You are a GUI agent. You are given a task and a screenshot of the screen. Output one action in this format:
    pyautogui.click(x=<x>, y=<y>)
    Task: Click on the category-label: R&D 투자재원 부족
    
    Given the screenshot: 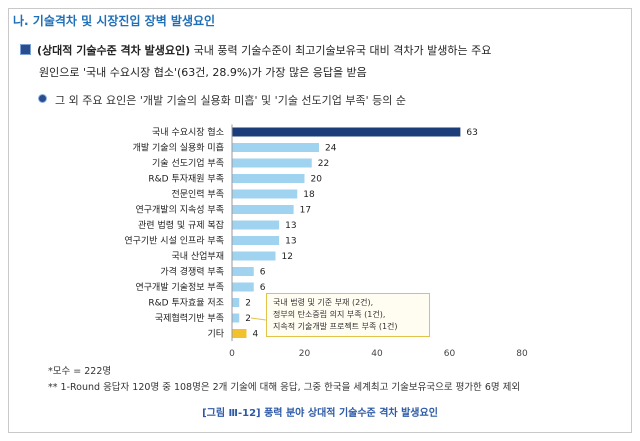 What is the action you would take?
    pyautogui.click(x=186, y=179)
    